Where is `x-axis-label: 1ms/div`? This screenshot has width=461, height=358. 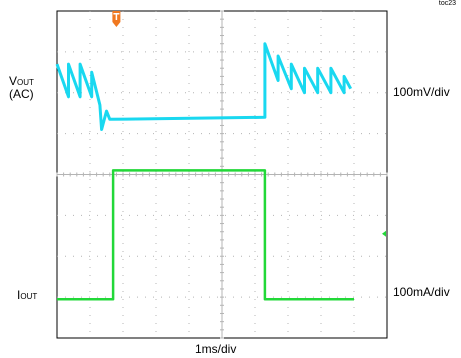 x-axis-label: 1ms/div is located at coordinates (216, 349).